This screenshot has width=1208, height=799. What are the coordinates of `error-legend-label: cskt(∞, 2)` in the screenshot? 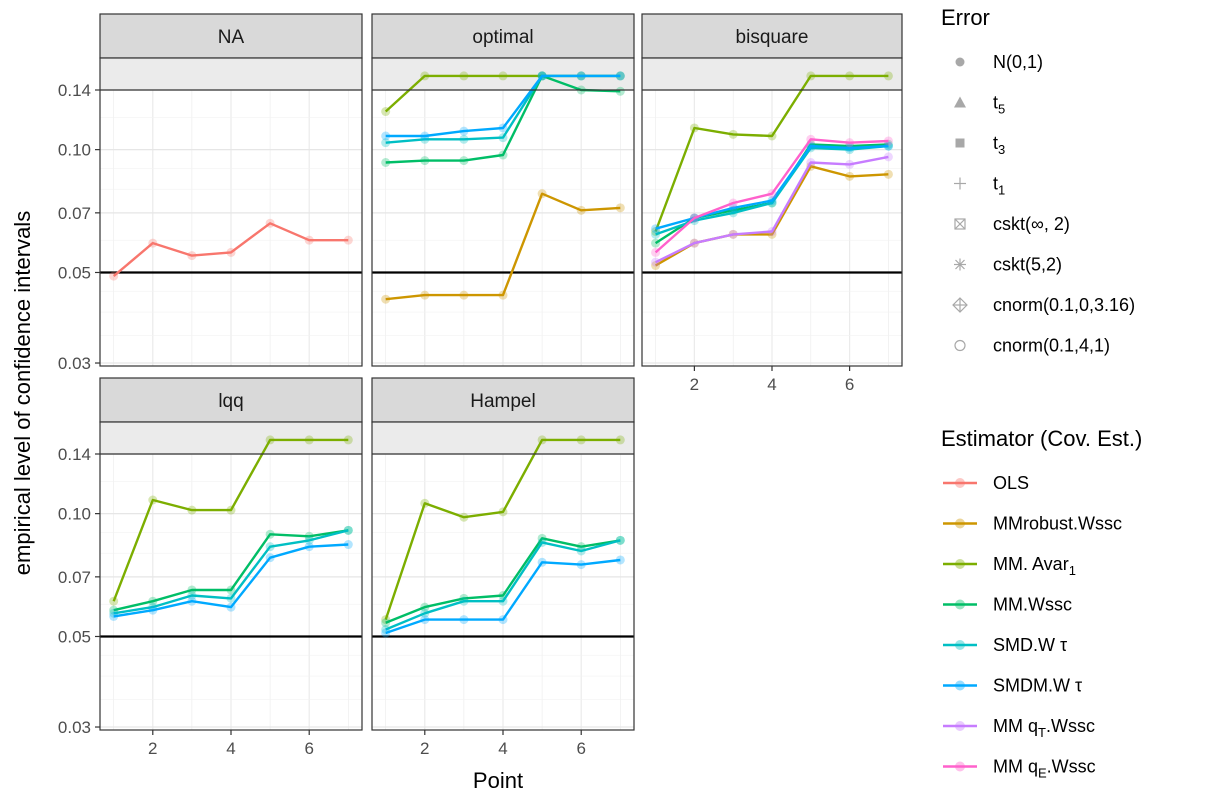 It's located at (1031, 224).